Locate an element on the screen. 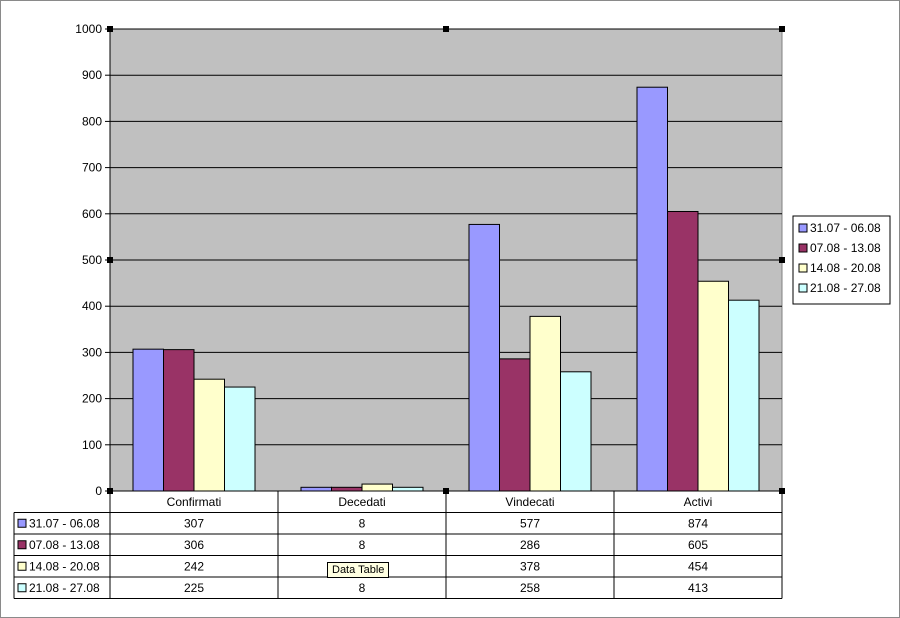  legend is located at coordinates (841, 260).